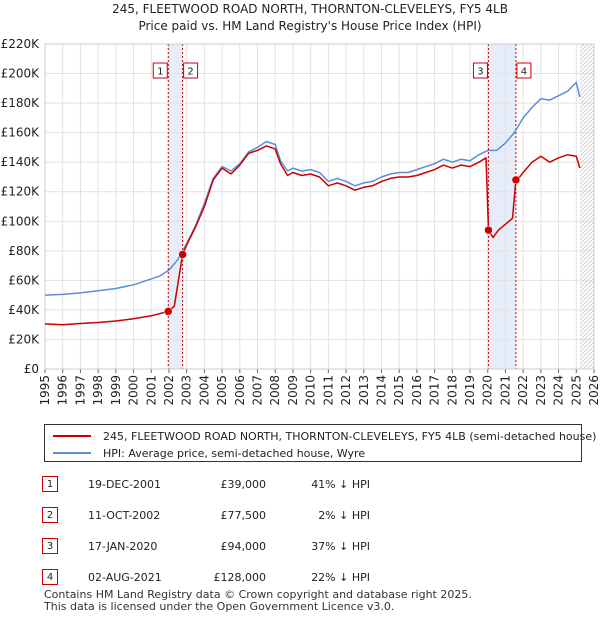 The height and width of the screenshot is (620, 600). I want to click on x-tick-label: 1997, so click(80, 390).